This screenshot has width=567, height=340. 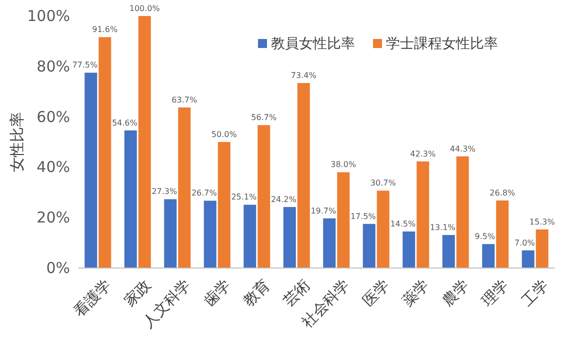 I want to click on data-label: 100.0%, so click(x=144, y=8).